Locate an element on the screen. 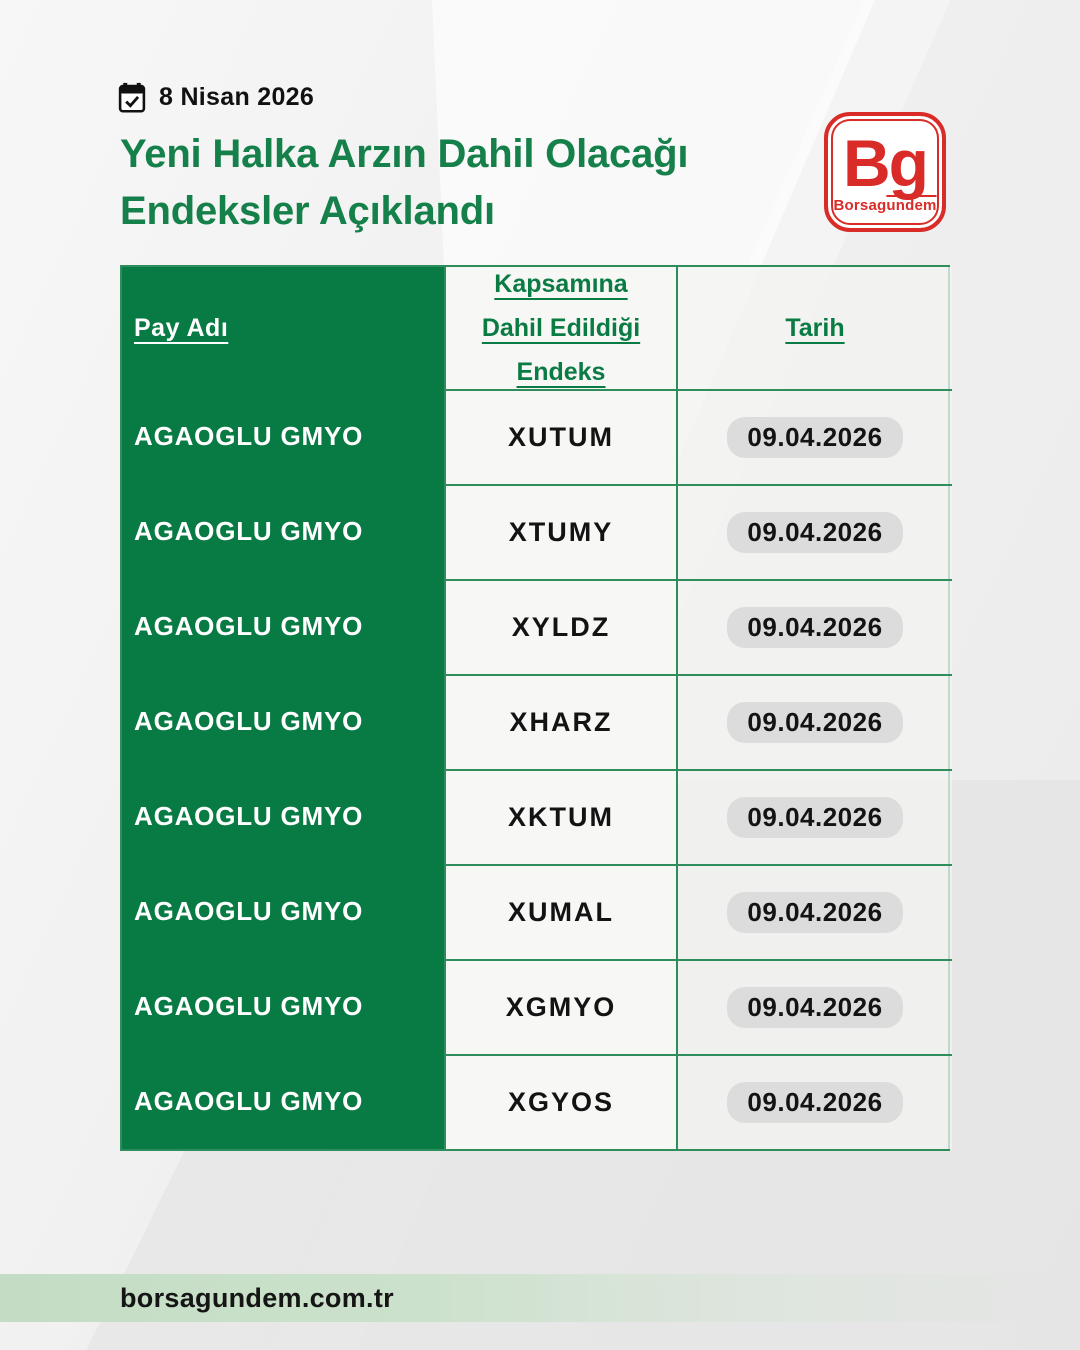 The width and height of the screenshot is (1080, 1350). post-date: 8 Nisan 2026 is located at coordinates (237, 97).